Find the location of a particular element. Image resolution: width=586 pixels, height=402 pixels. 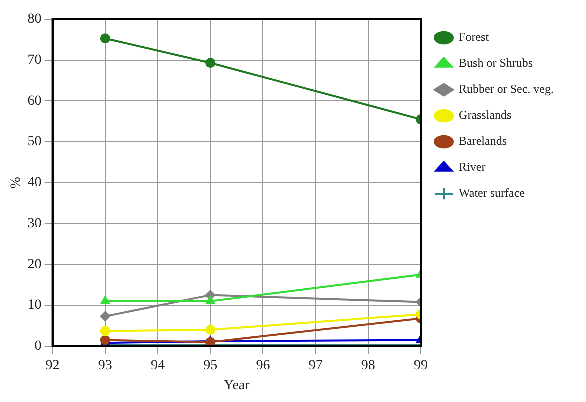

x-tick-label: 98 is located at coordinates (368, 366).